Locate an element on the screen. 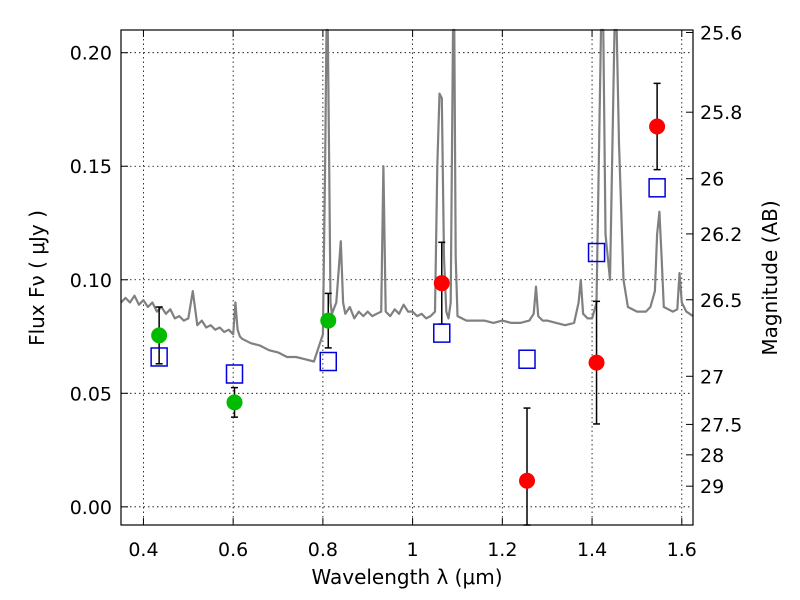  right-tick-label: 25.6 is located at coordinates (721, 33).